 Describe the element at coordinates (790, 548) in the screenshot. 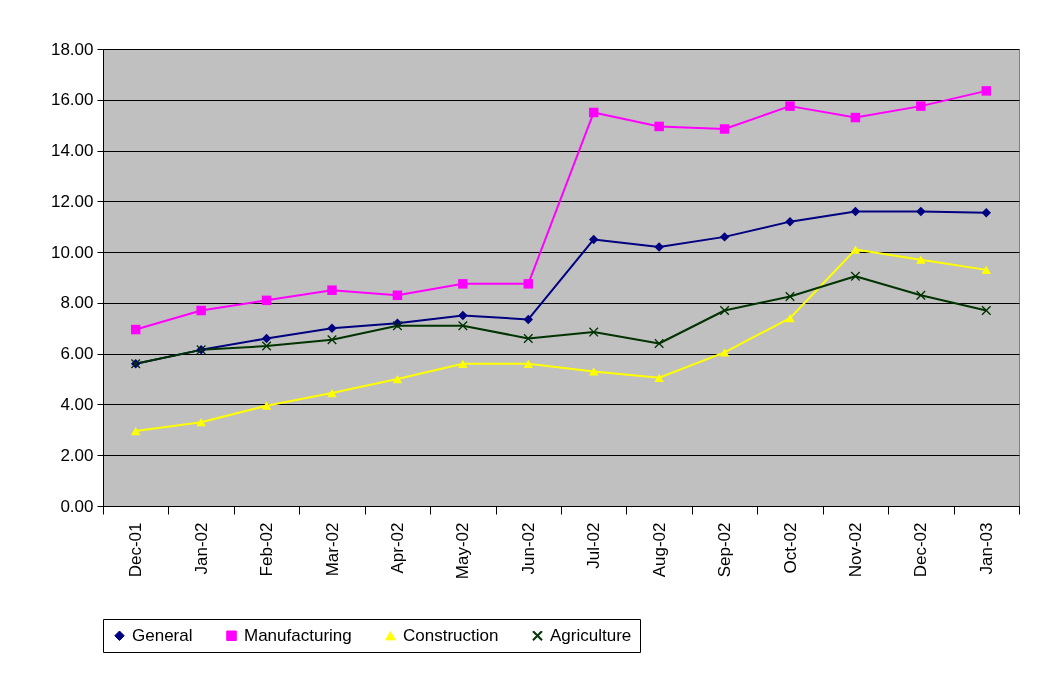

I see `x-tick-label: Oct-02` at that location.